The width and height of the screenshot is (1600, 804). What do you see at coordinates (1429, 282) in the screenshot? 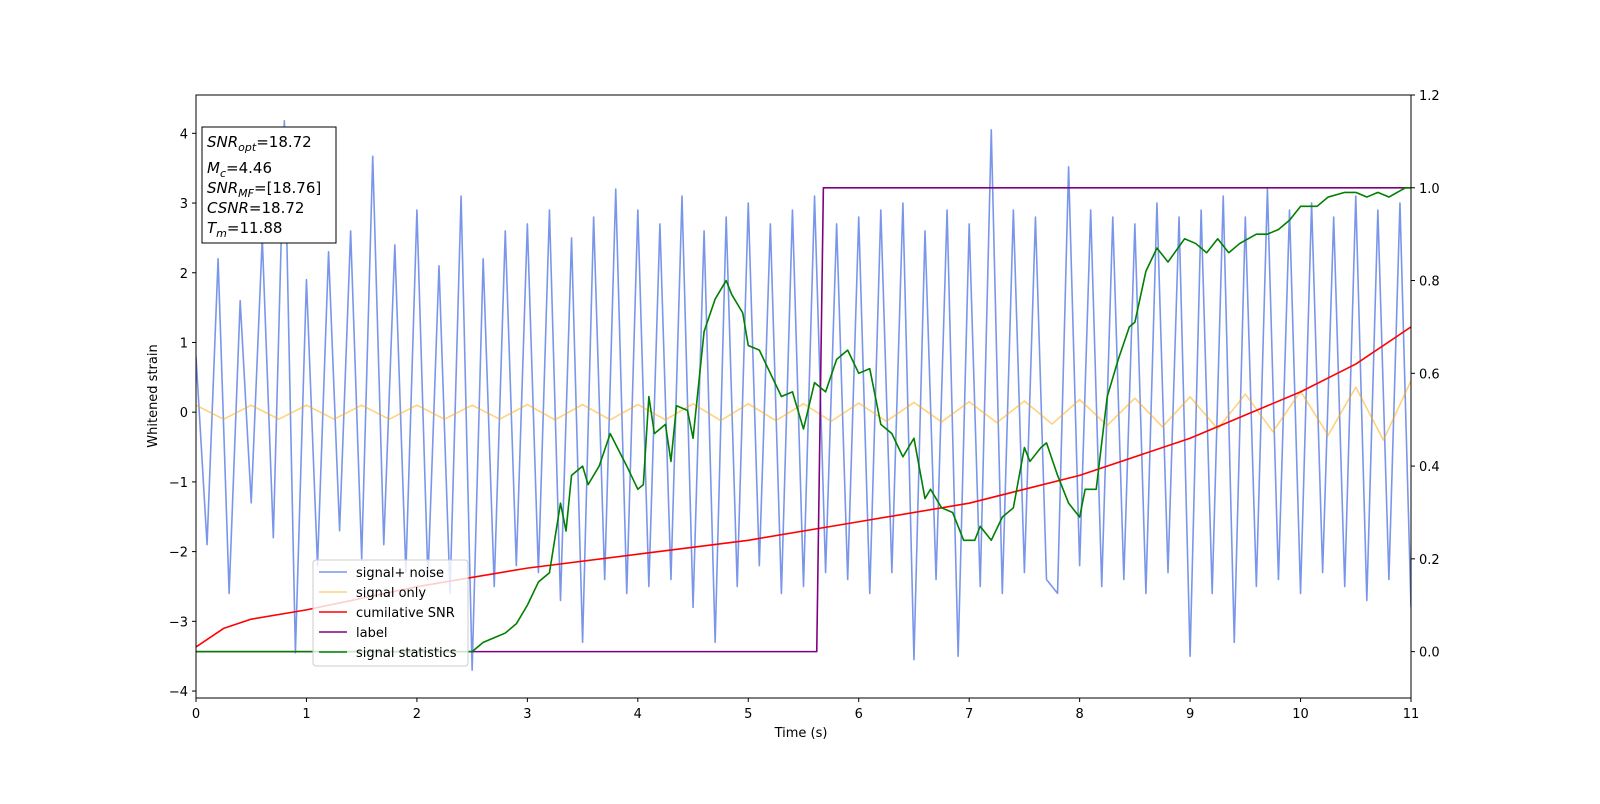
I see `y2-tick-label: 0.8` at bounding box center [1429, 282].